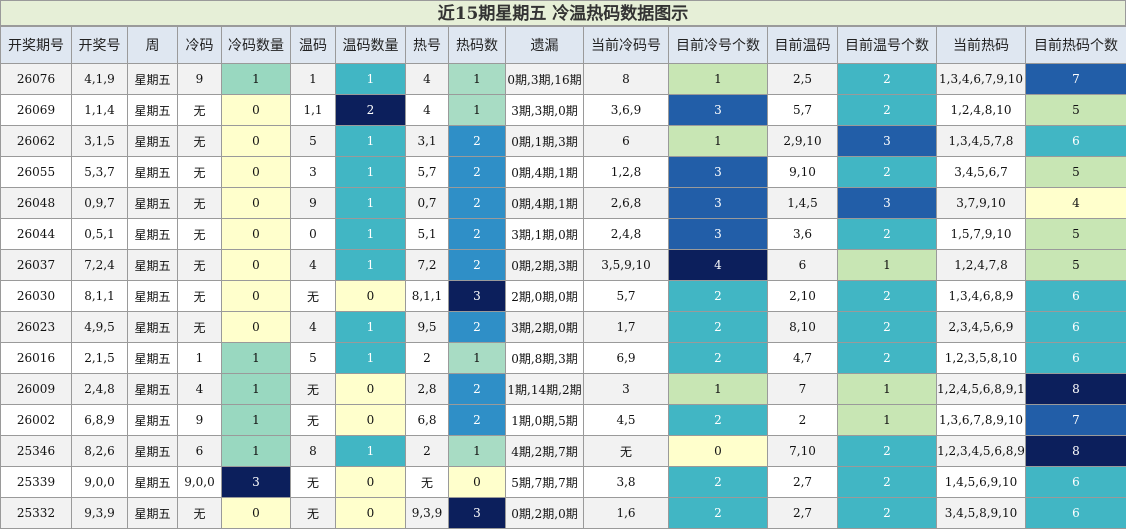 The image size is (1126, 529). What do you see at coordinates (981, 141) in the screenshot?
I see `table-cell: 1,3,4,5,7,8` at bounding box center [981, 141].